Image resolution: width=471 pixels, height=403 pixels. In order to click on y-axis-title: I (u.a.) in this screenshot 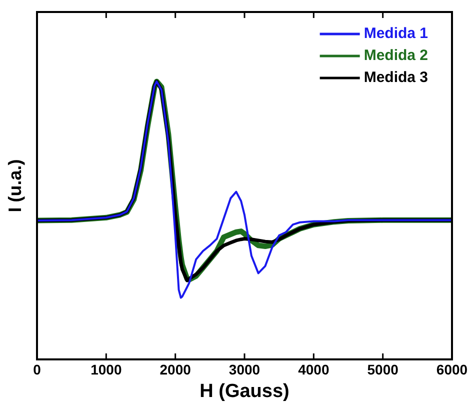, I will do `click(14, 185)`.